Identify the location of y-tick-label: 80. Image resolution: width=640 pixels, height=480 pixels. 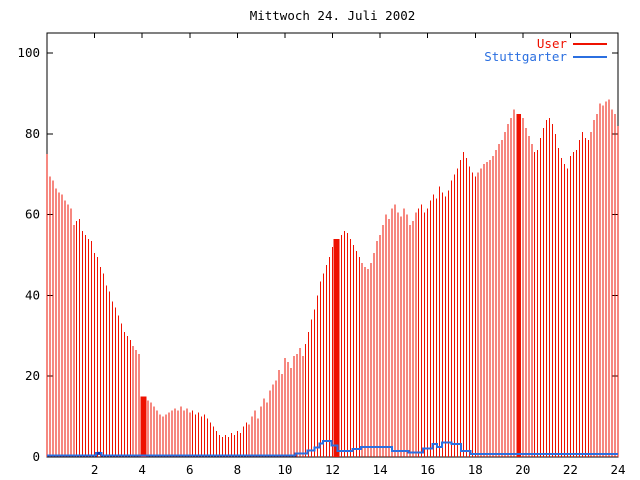
(32, 133).